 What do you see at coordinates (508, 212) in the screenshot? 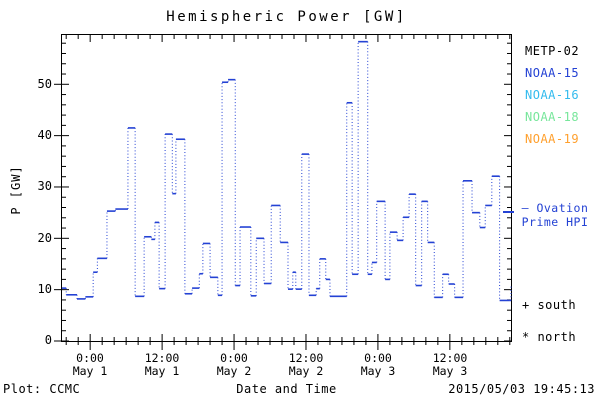
I see `ovation-tick-mark` at bounding box center [508, 212].